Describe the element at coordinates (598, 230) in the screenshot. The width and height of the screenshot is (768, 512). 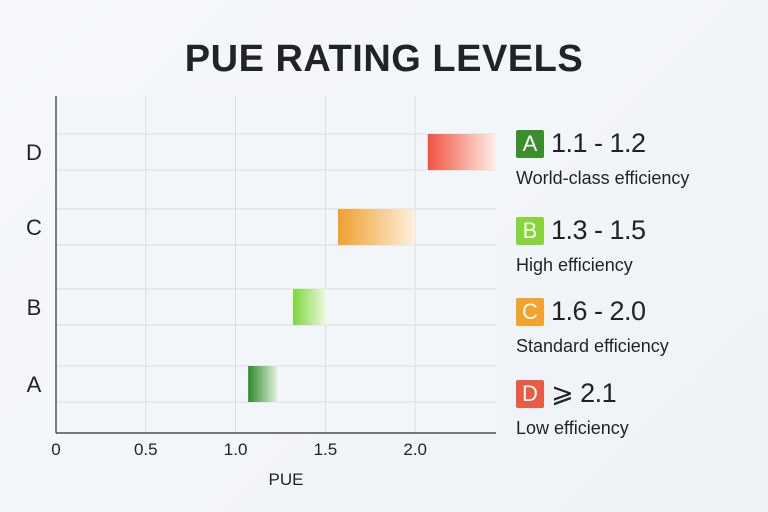
I see `legend-range-b: 1.3 - 1.5` at that location.